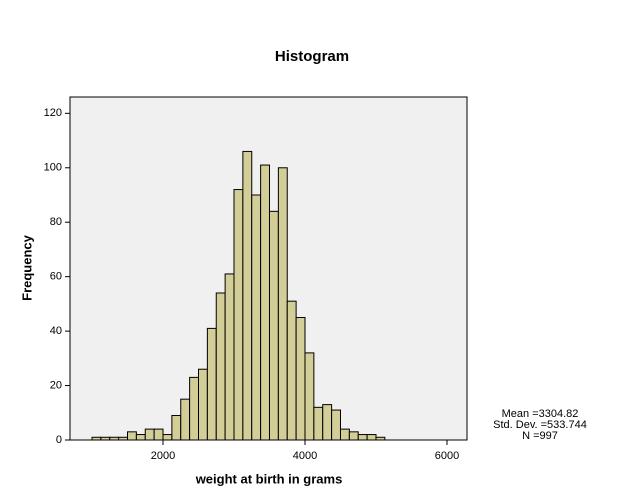  I want to click on y-tick-label: 120, so click(53, 113).